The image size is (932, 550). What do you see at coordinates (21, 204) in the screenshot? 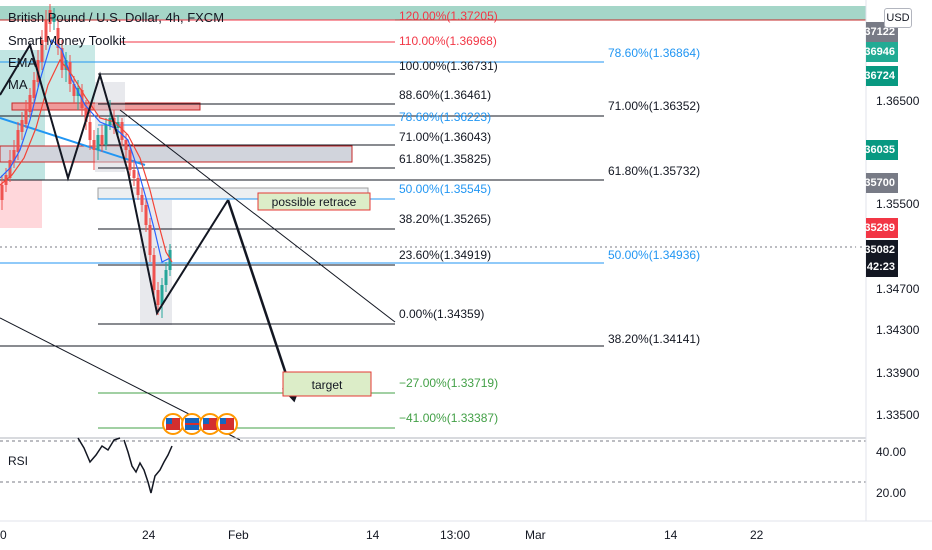
I see `left-sell-zone` at bounding box center [21, 204].